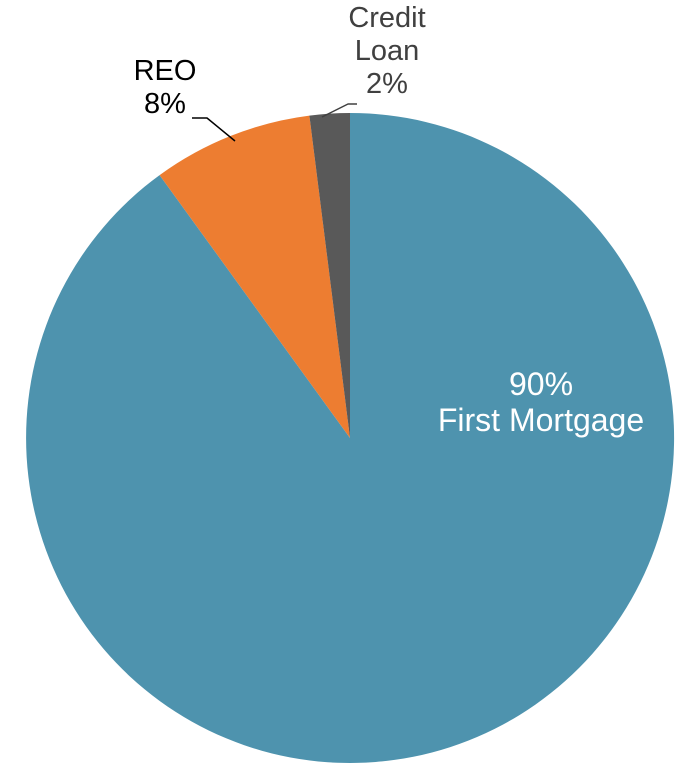  I want to click on label-reo-line1: REO, so click(165, 71).